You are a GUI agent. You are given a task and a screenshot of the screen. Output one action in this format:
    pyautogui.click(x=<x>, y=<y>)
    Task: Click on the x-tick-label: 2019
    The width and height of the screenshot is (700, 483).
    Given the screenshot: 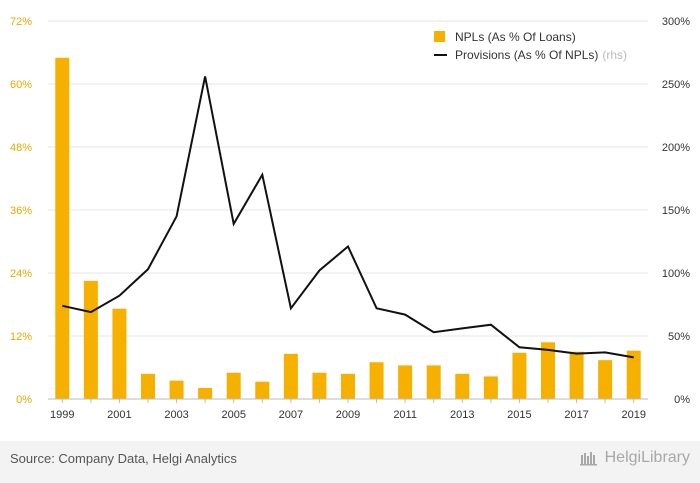 What is the action you would take?
    pyautogui.click(x=633, y=415)
    